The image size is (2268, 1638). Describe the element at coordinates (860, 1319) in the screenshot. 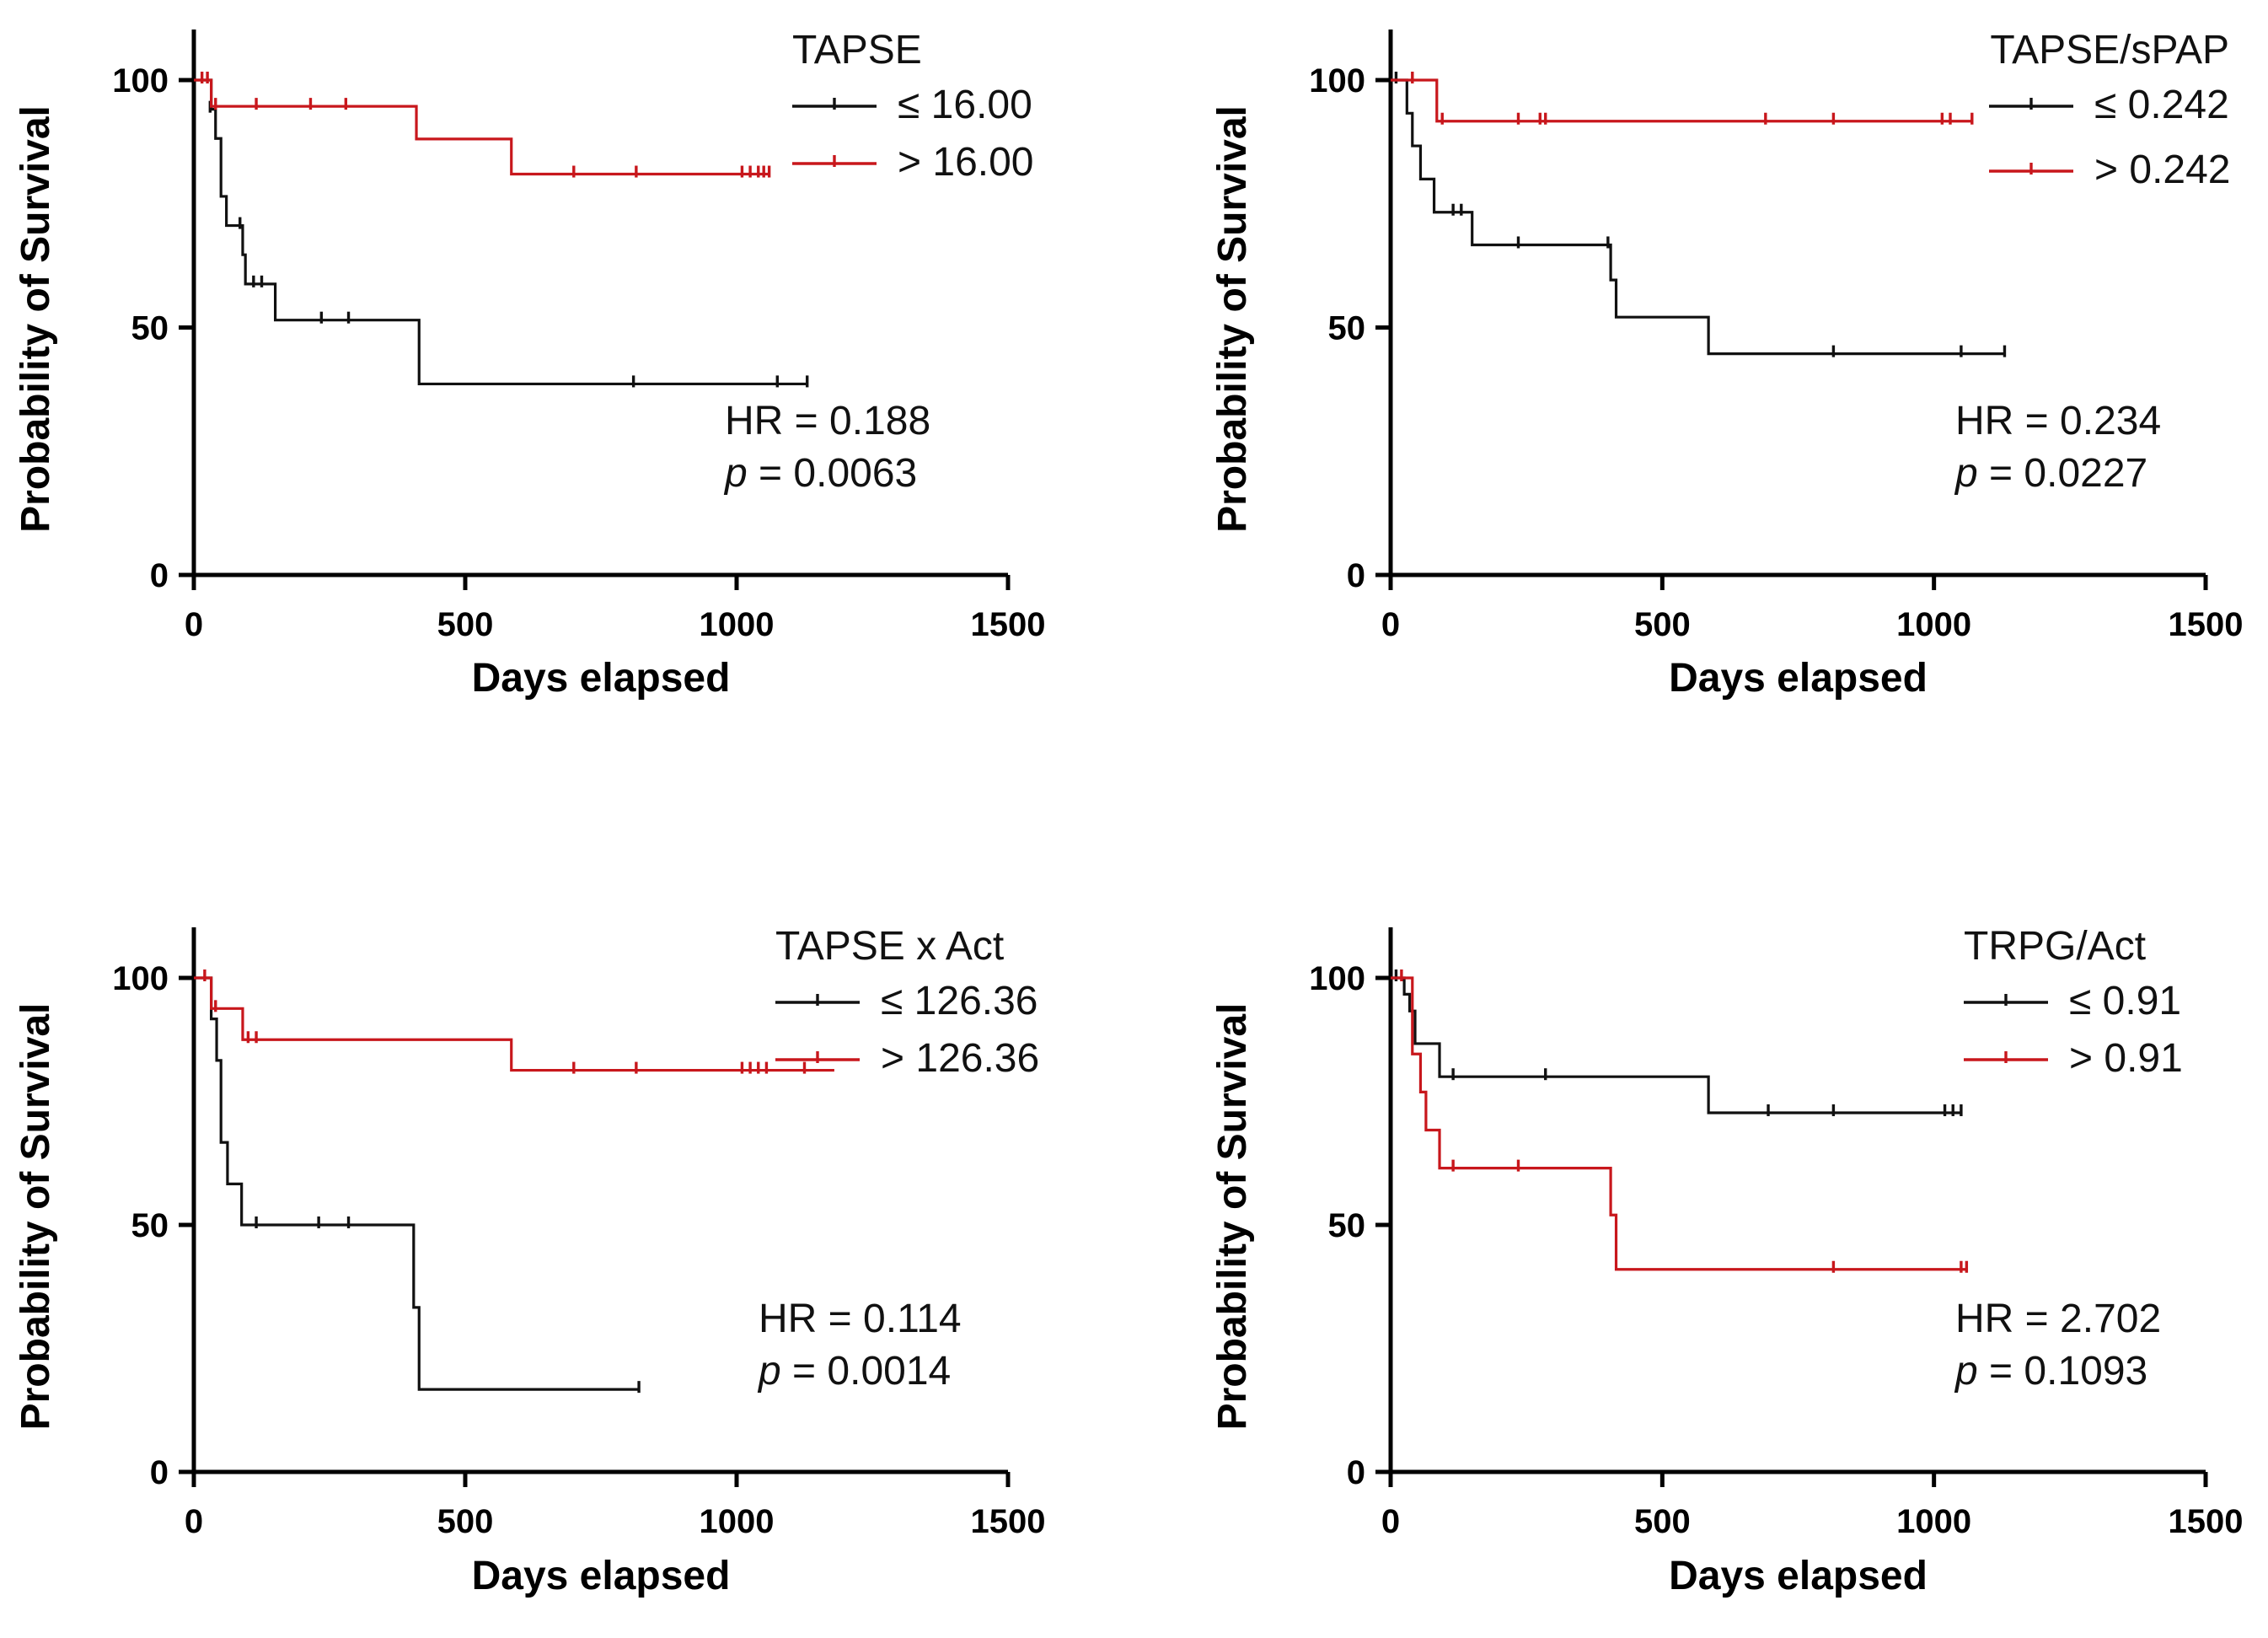

I see `hazard-ratio-annotation: HR = 0.114` at that location.